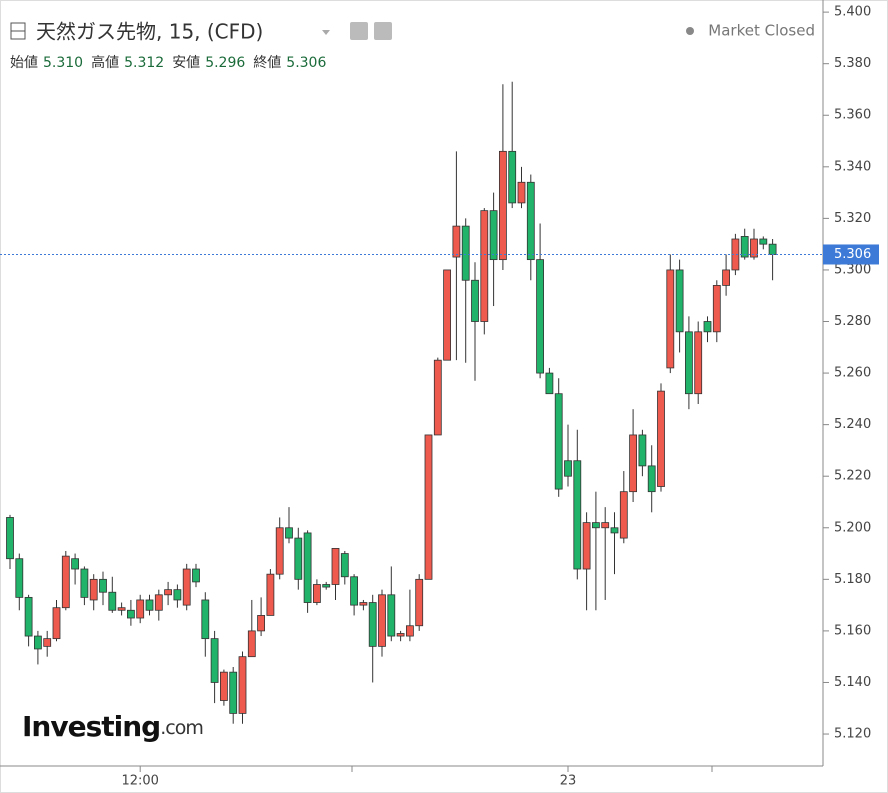 Image resolution: width=888 pixels, height=793 pixels. What do you see at coordinates (383, 31) in the screenshot?
I see `settings-icon` at bounding box center [383, 31].